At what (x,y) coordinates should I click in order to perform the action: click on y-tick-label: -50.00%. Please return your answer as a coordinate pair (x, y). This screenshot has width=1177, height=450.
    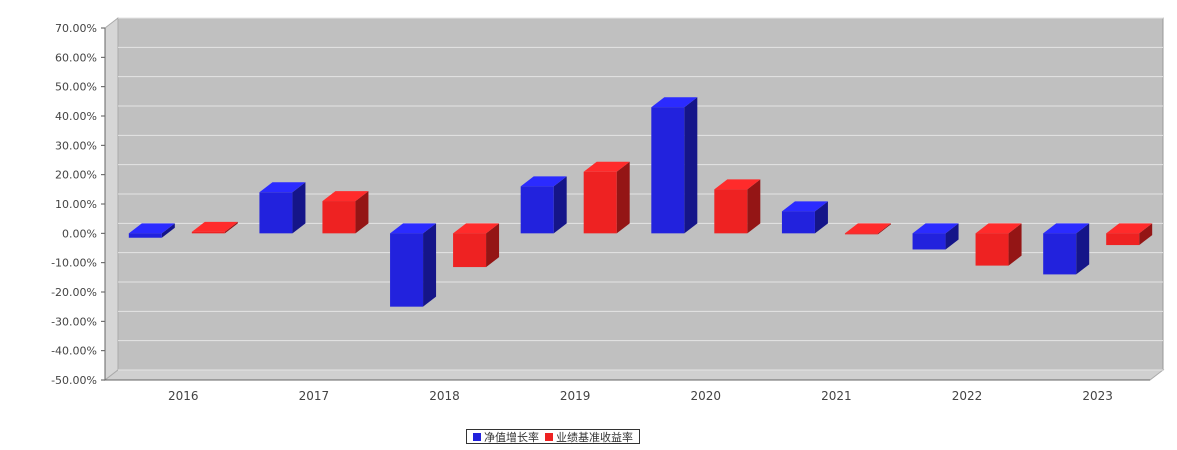
    Looking at the image, I should click on (74, 380).